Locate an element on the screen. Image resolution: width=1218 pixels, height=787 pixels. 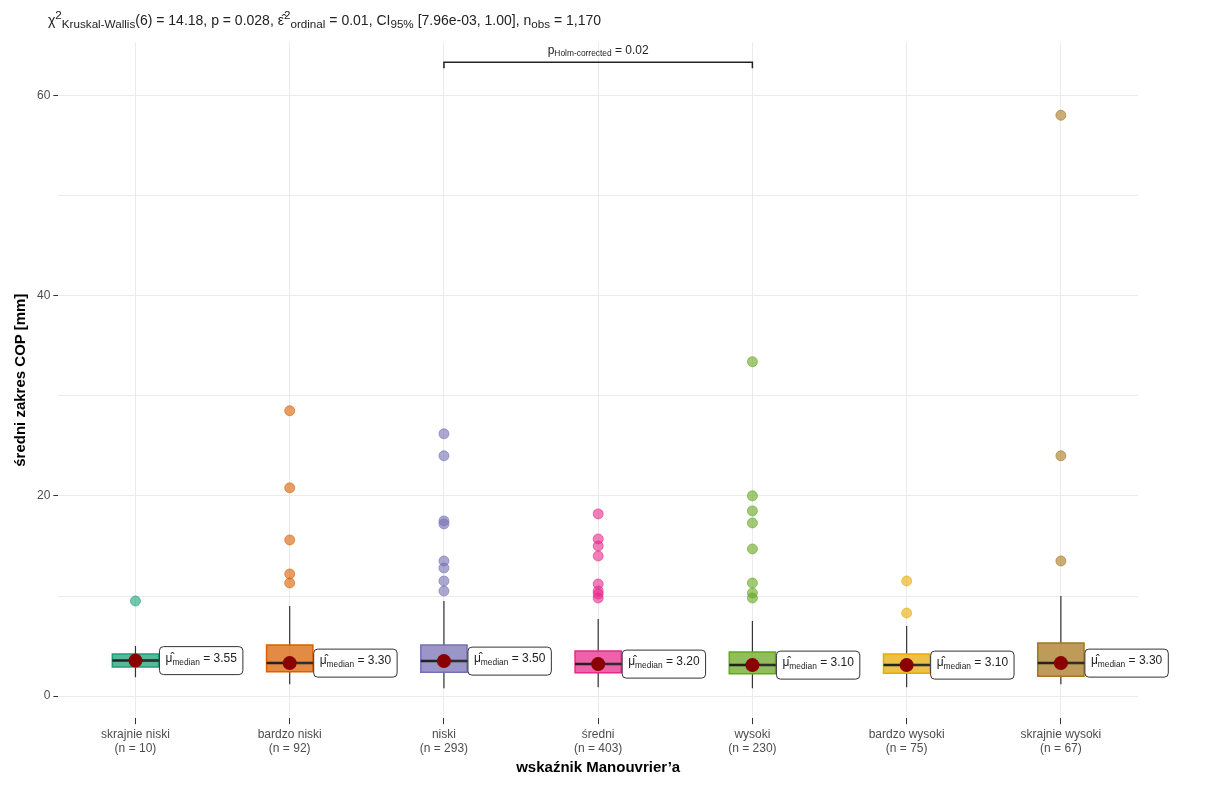
y-tick-label: 0 is located at coordinates (47, 695).